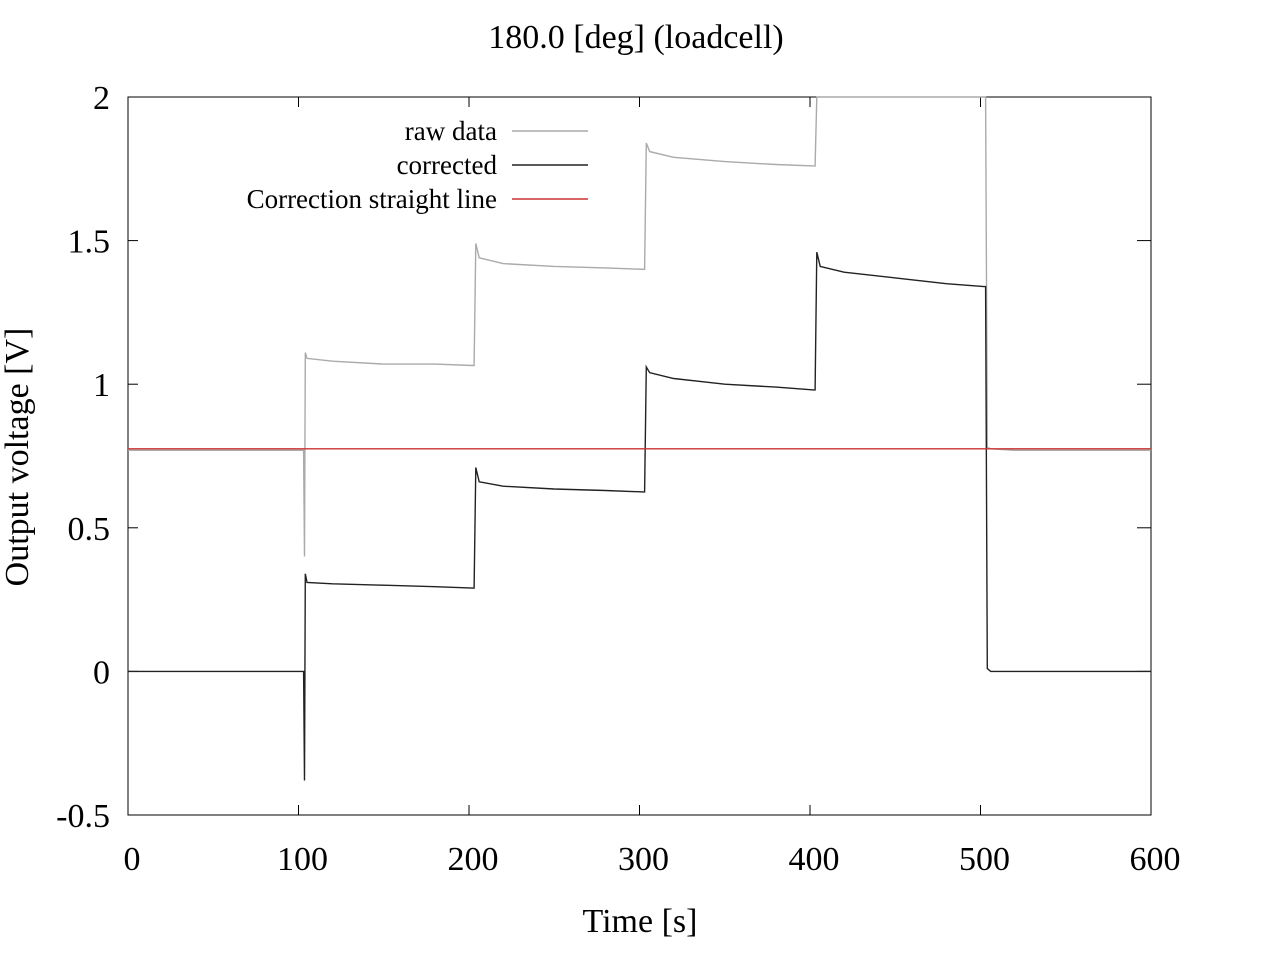 This screenshot has width=1280, height=960. I want to click on x-tick-label: 600, so click(1155, 859).